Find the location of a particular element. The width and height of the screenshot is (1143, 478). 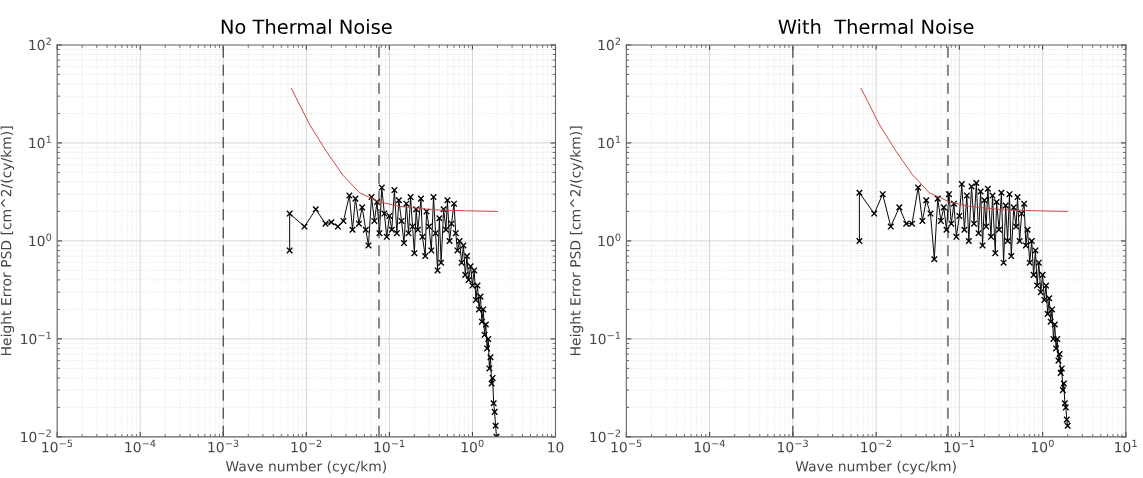

x-tick-label: 10 is located at coordinates (556, 447).